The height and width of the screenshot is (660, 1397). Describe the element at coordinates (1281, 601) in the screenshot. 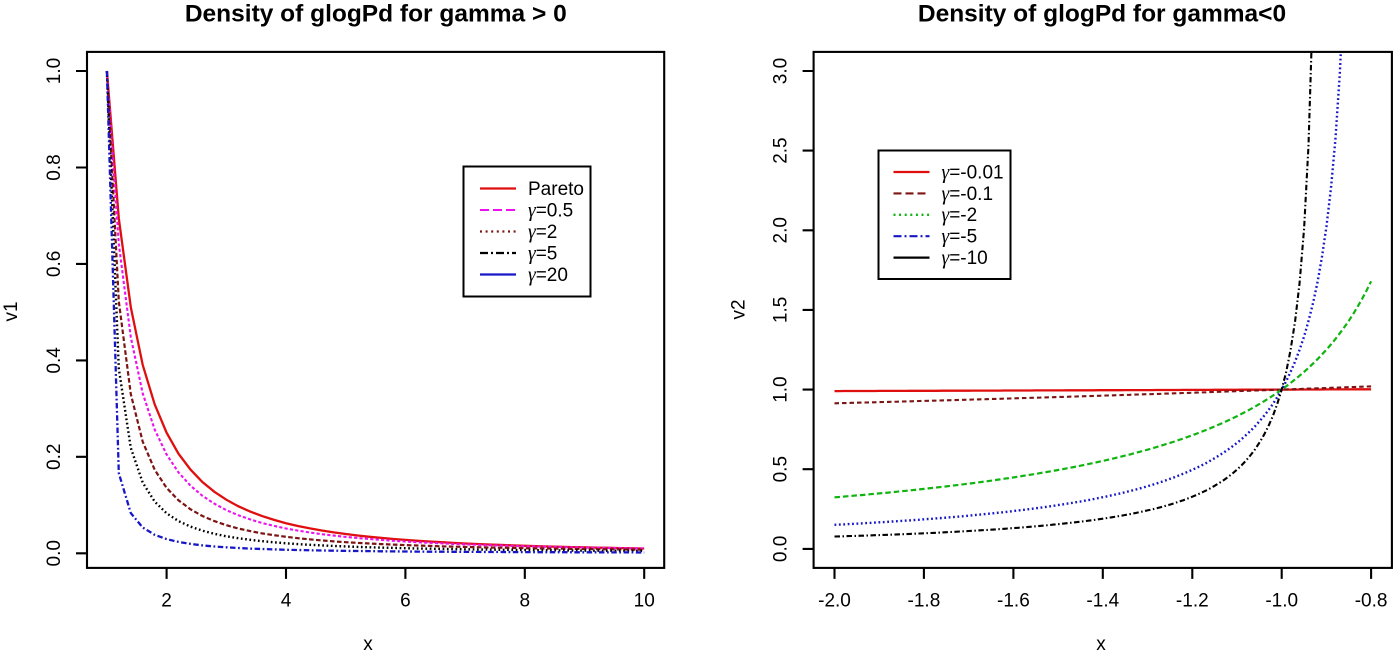

I see `svg-text: -1.0` at that location.